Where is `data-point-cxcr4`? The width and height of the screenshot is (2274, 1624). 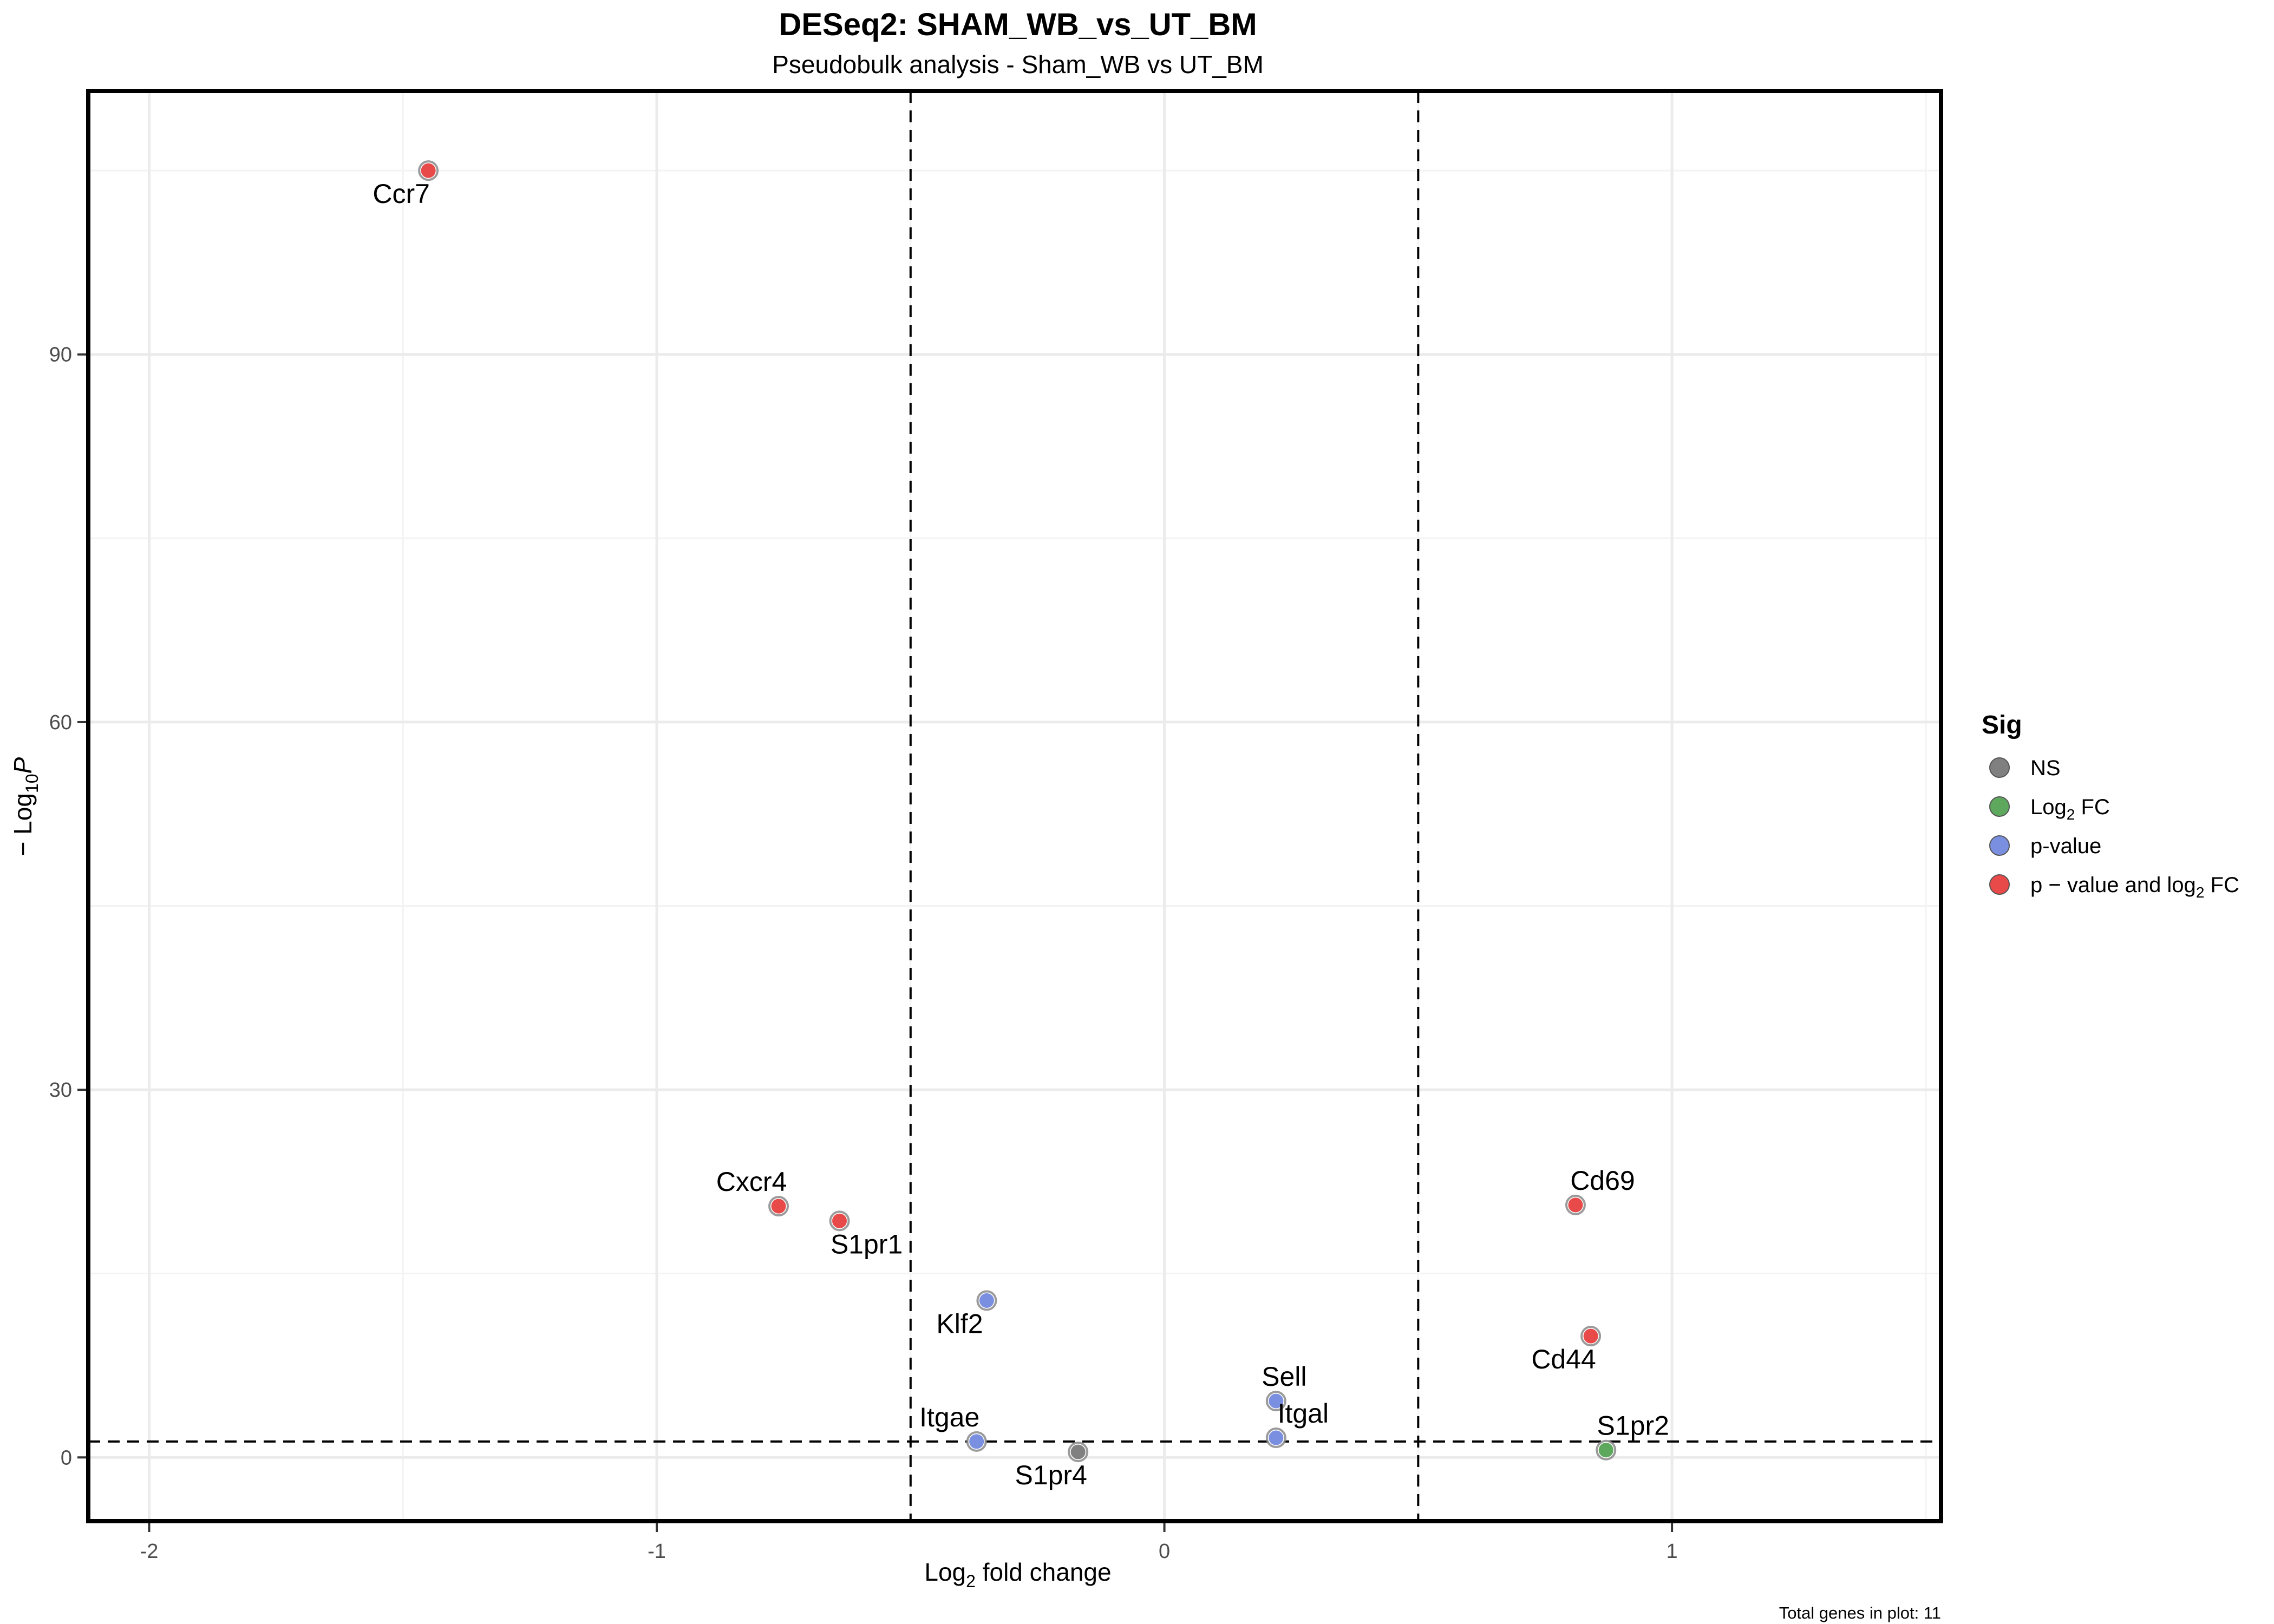
data-point-cxcr4 is located at coordinates (779, 1207).